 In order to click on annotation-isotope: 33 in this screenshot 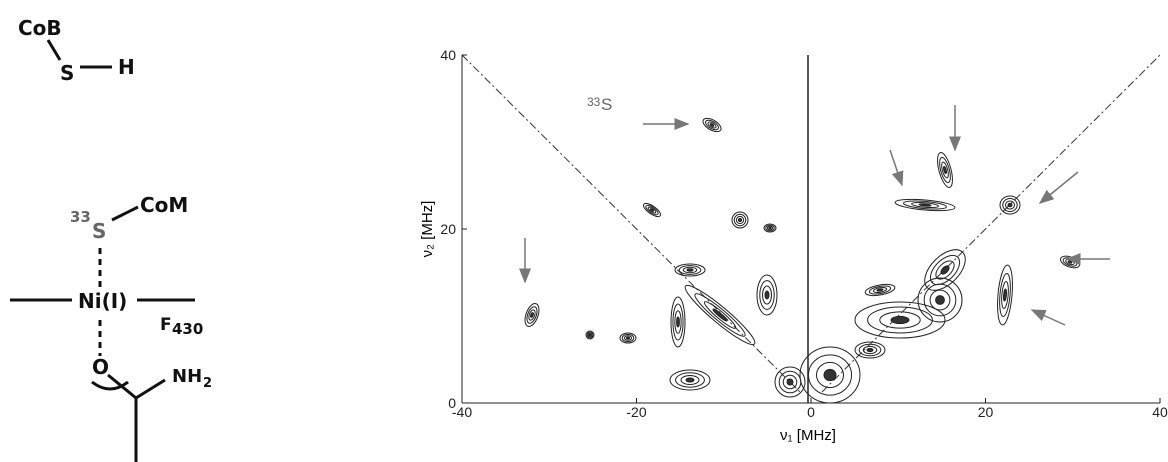, I will do `click(594, 102)`.